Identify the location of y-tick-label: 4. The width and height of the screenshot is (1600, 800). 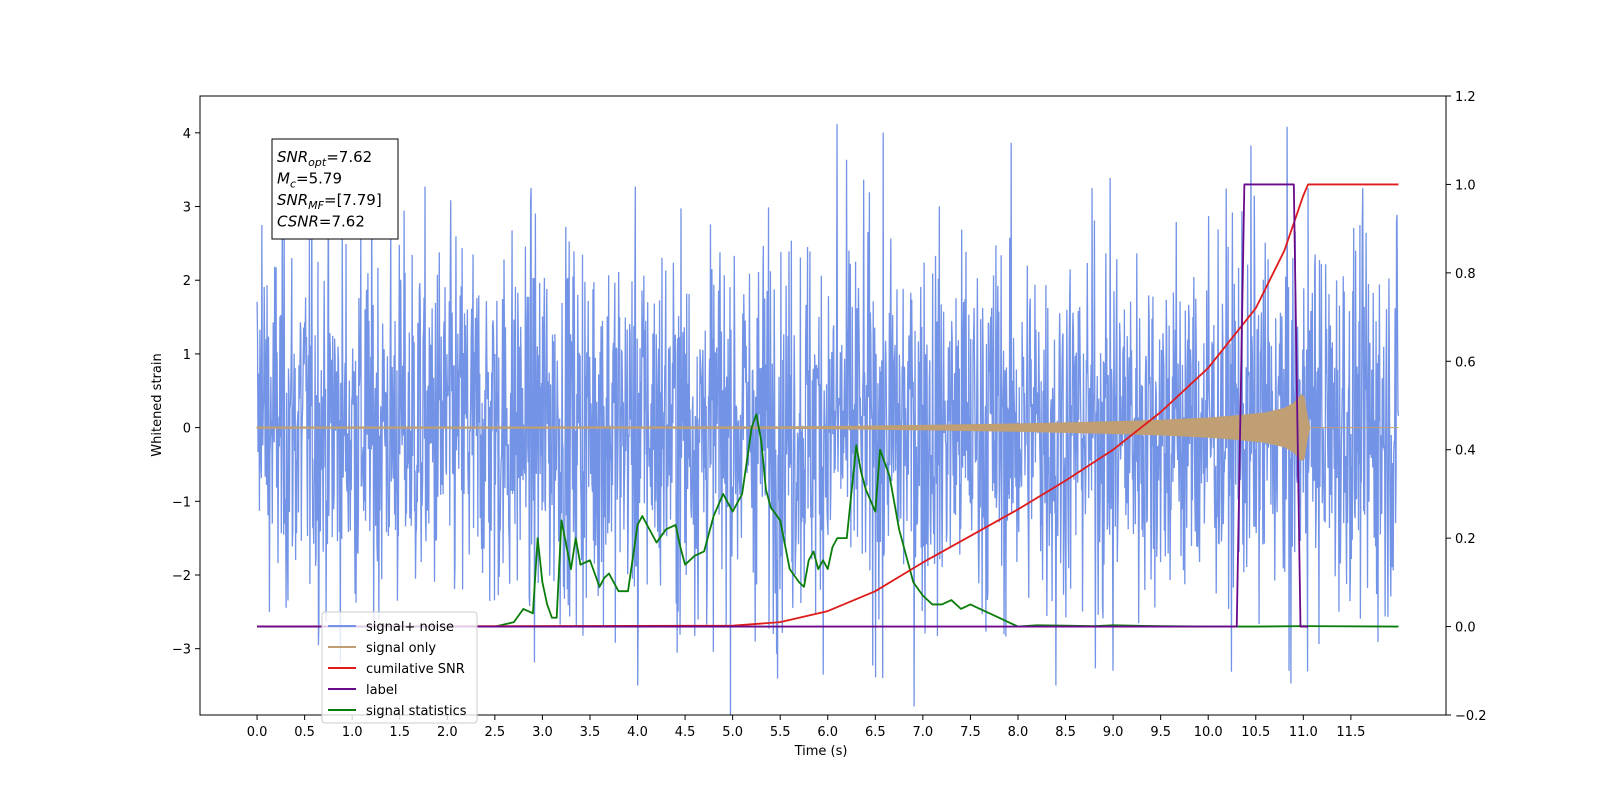
(187, 134).